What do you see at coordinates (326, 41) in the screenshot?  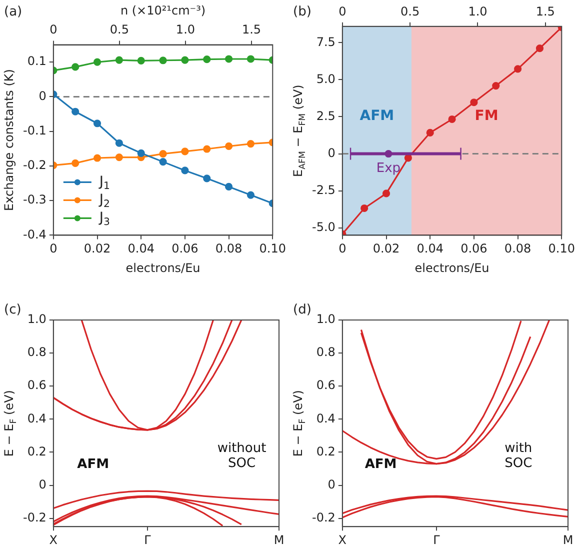 I see `y-tick-label: 7.5` at bounding box center [326, 41].